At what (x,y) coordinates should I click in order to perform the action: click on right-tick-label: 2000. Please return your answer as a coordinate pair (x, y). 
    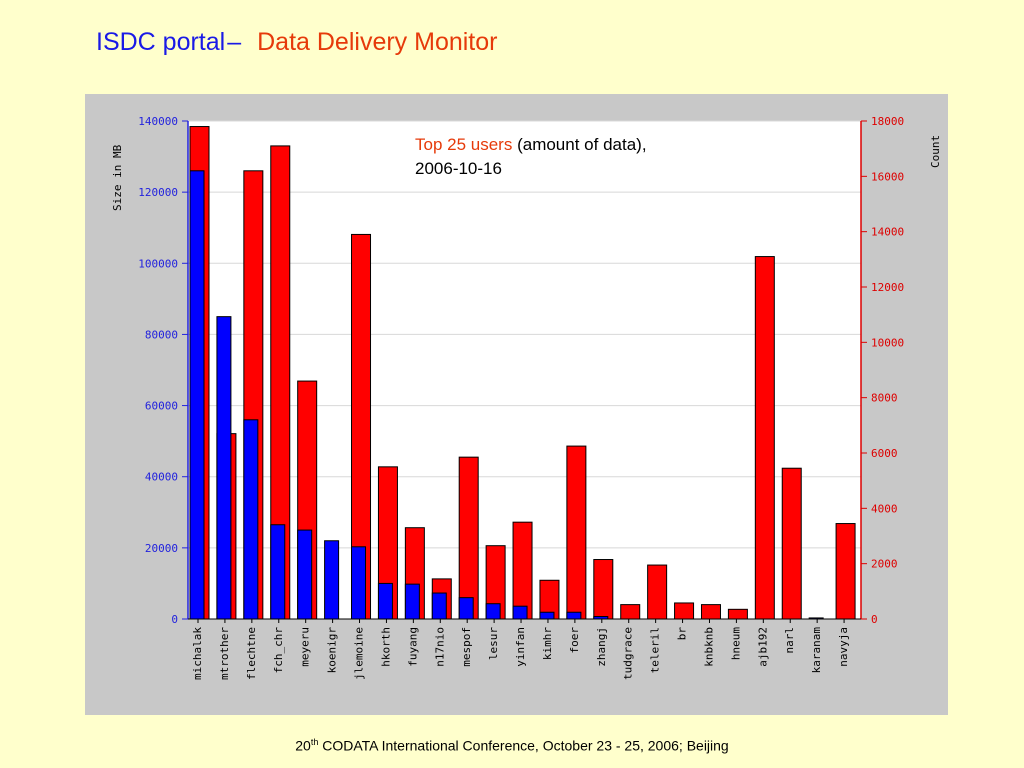
    Looking at the image, I should click on (884, 564).